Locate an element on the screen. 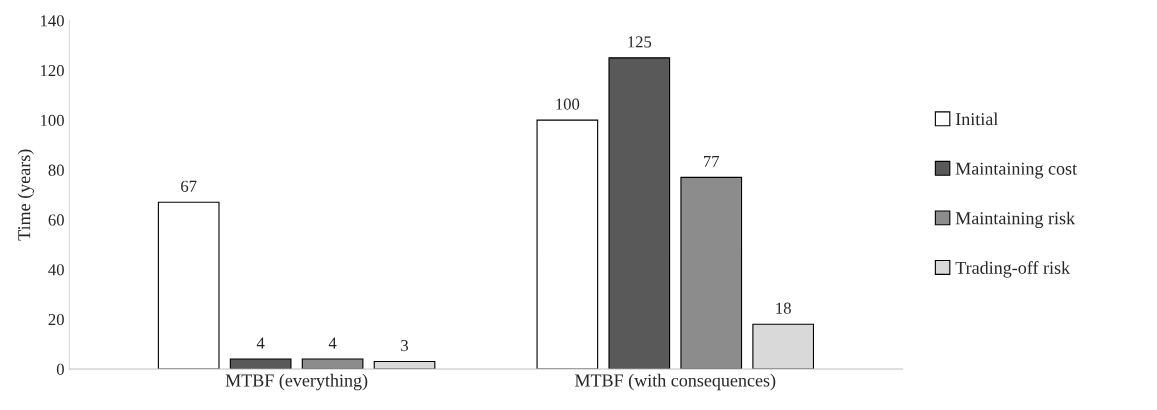  x-tick-label: MTBF (everything) is located at coordinates (296, 382).